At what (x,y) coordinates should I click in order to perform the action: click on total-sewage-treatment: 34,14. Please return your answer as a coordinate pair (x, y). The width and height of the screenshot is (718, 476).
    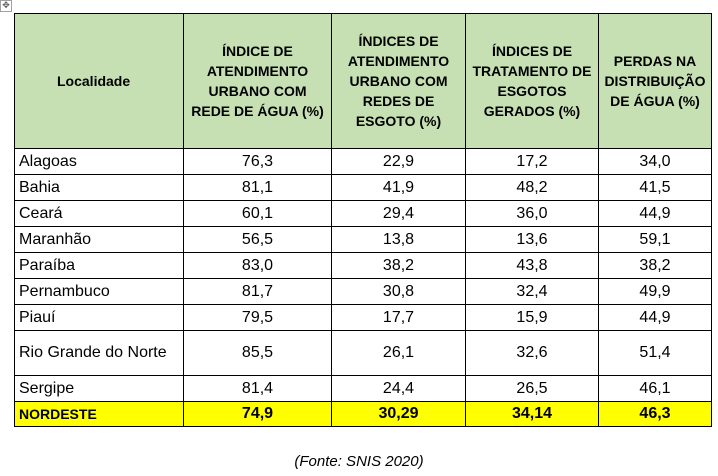
    Looking at the image, I should click on (532, 414).